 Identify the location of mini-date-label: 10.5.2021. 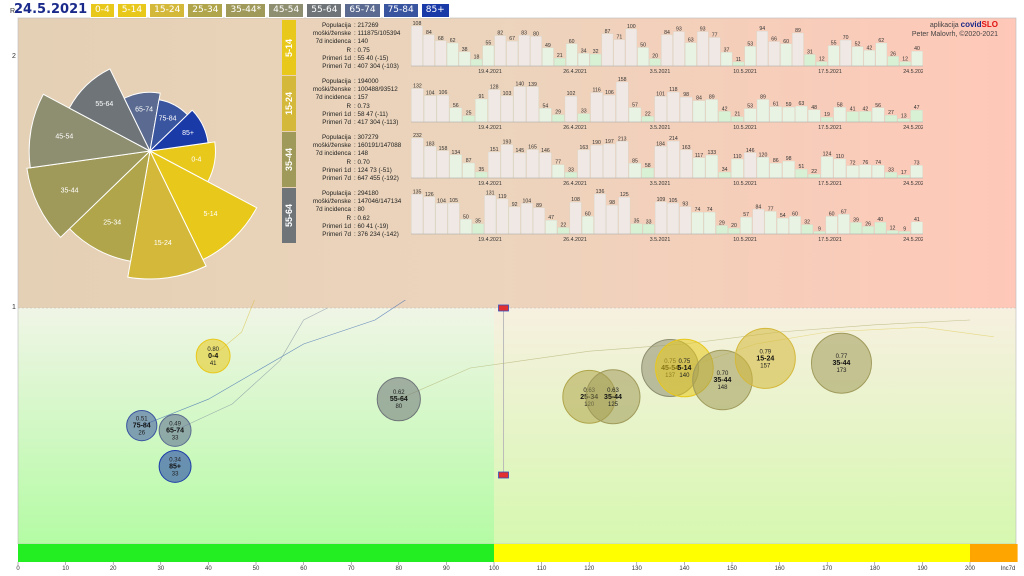
(745, 239).